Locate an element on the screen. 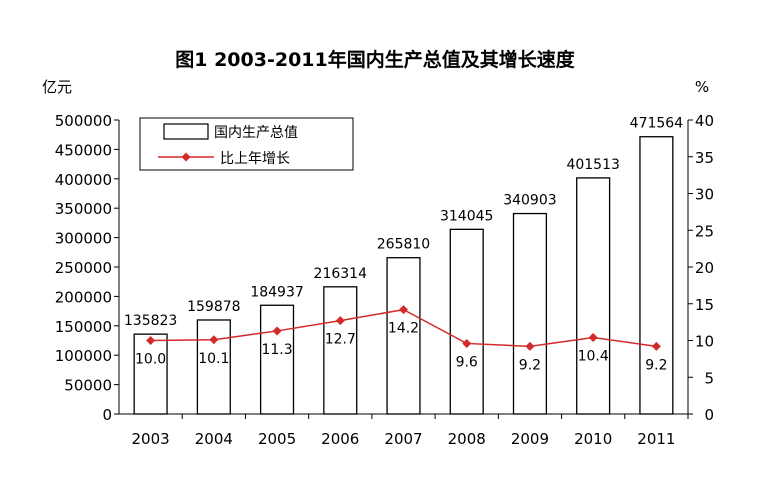  gdp-bar-label: 471564 is located at coordinates (657, 124).